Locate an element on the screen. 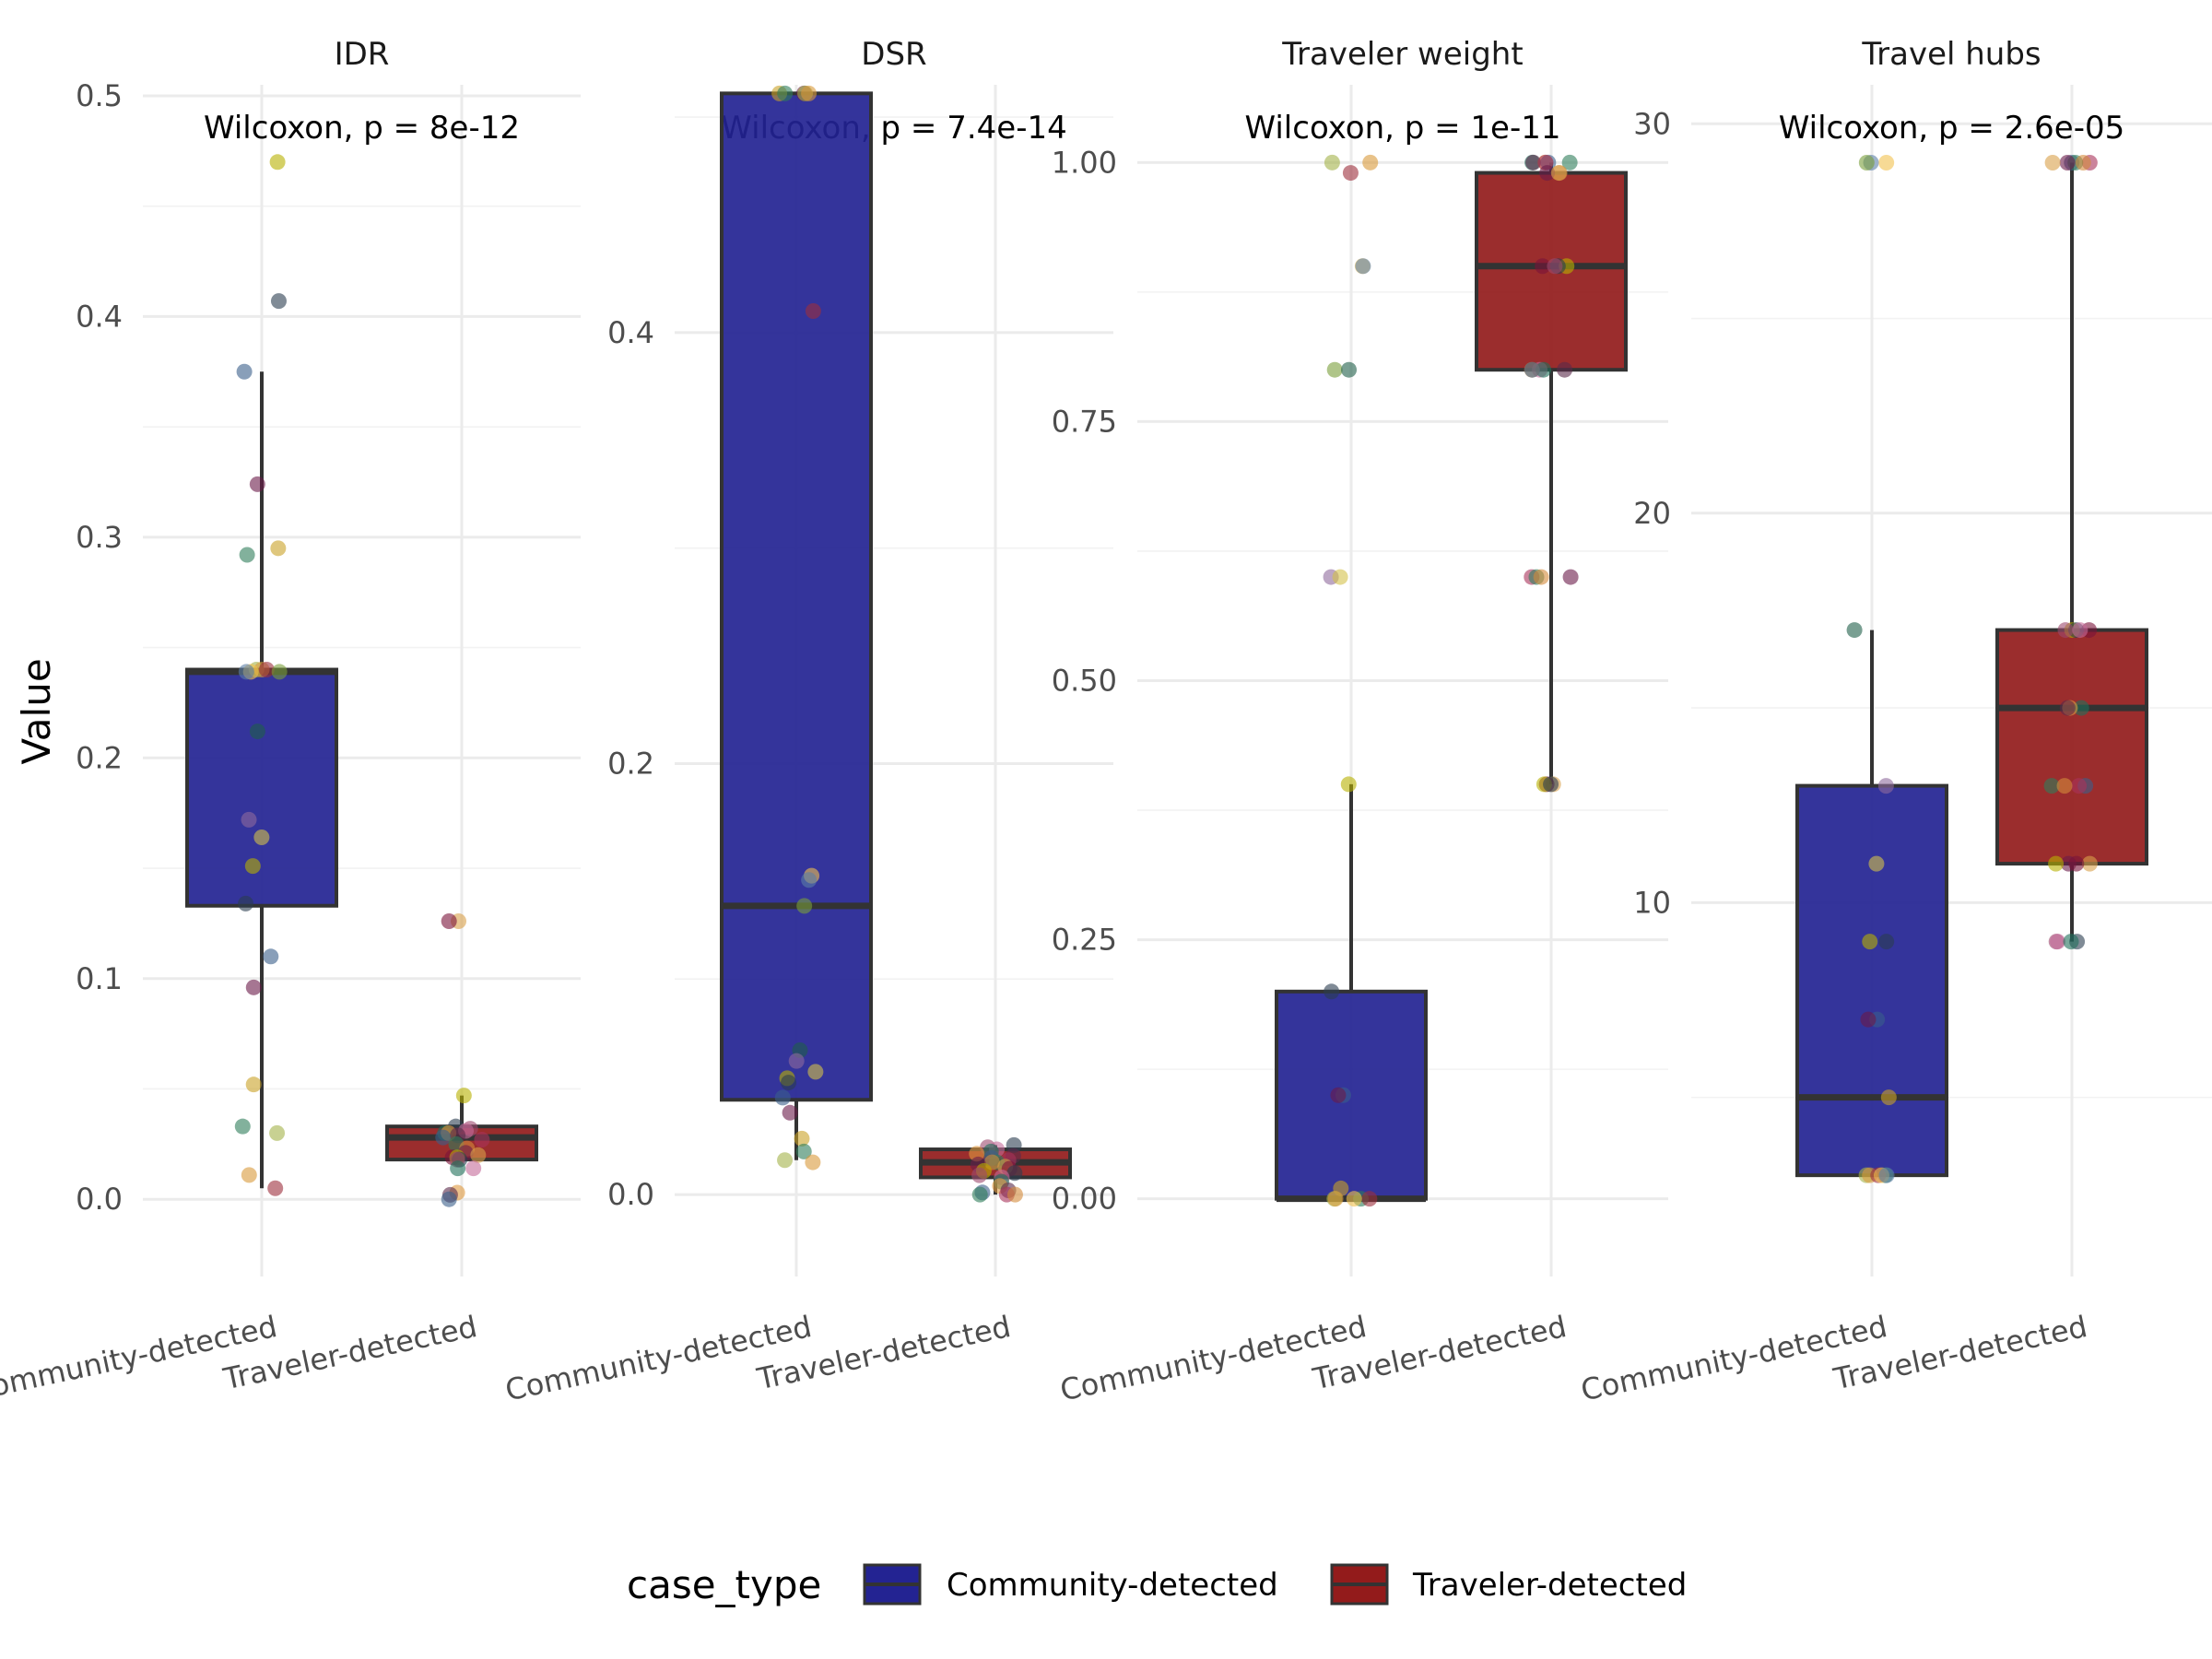  y-tick-label: 0.50 is located at coordinates (1084, 681).